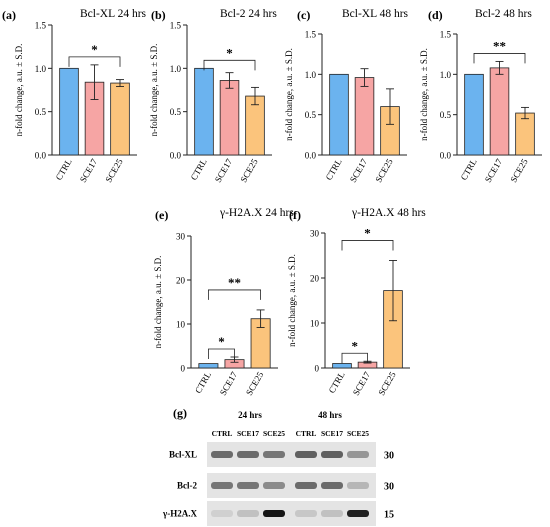  What do you see at coordinates (248, 433) in the screenshot?
I see `blot-lane-label: SCE17` at bounding box center [248, 433].